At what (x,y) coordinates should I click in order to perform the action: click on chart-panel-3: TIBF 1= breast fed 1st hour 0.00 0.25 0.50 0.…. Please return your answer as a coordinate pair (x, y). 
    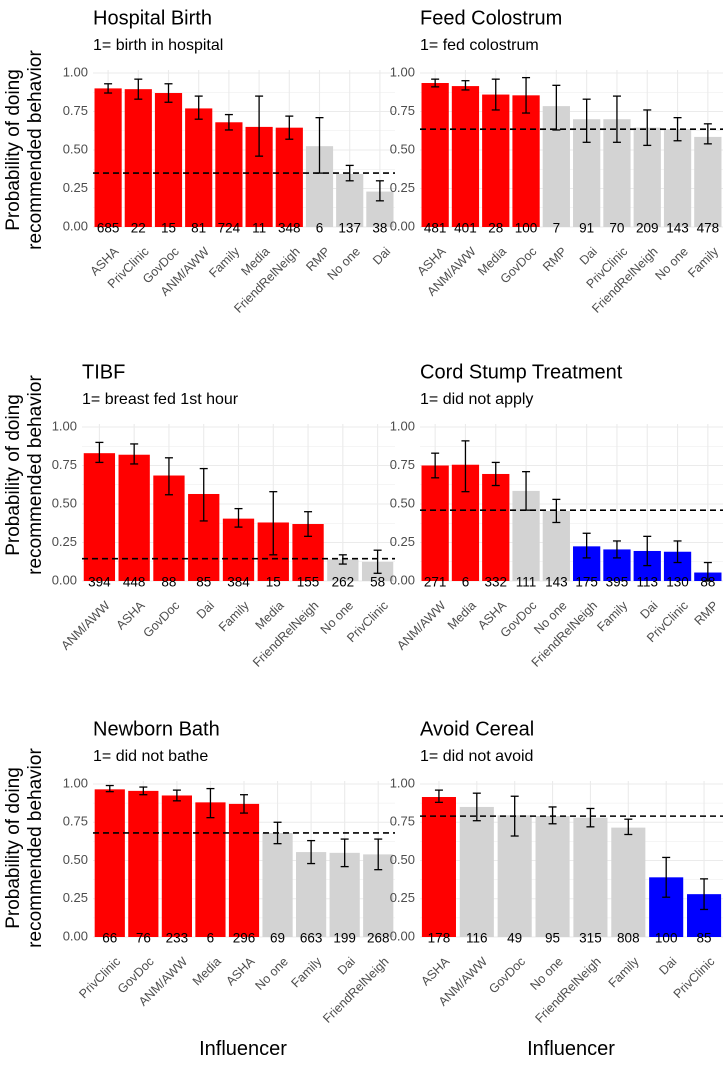
    Looking at the image, I should click on (223, 515).